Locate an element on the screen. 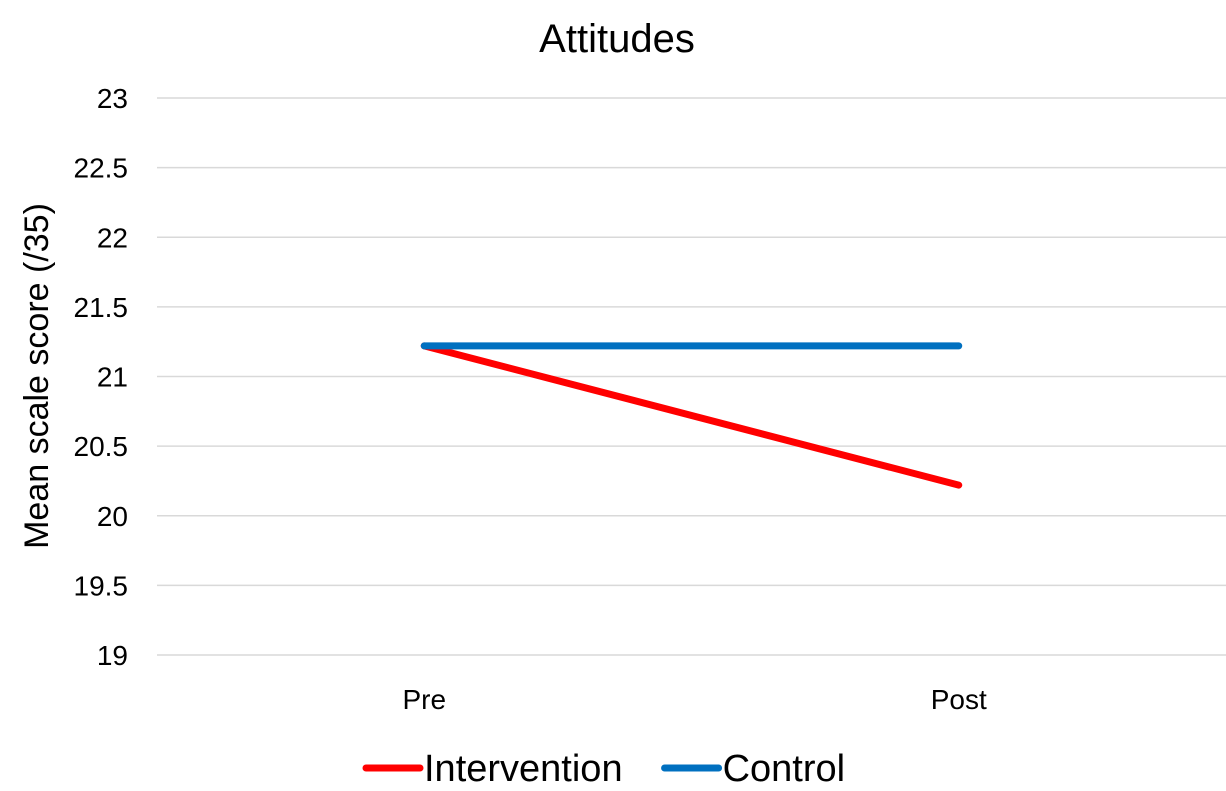  x-tick-label: Pre is located at coordinates (424, 699).